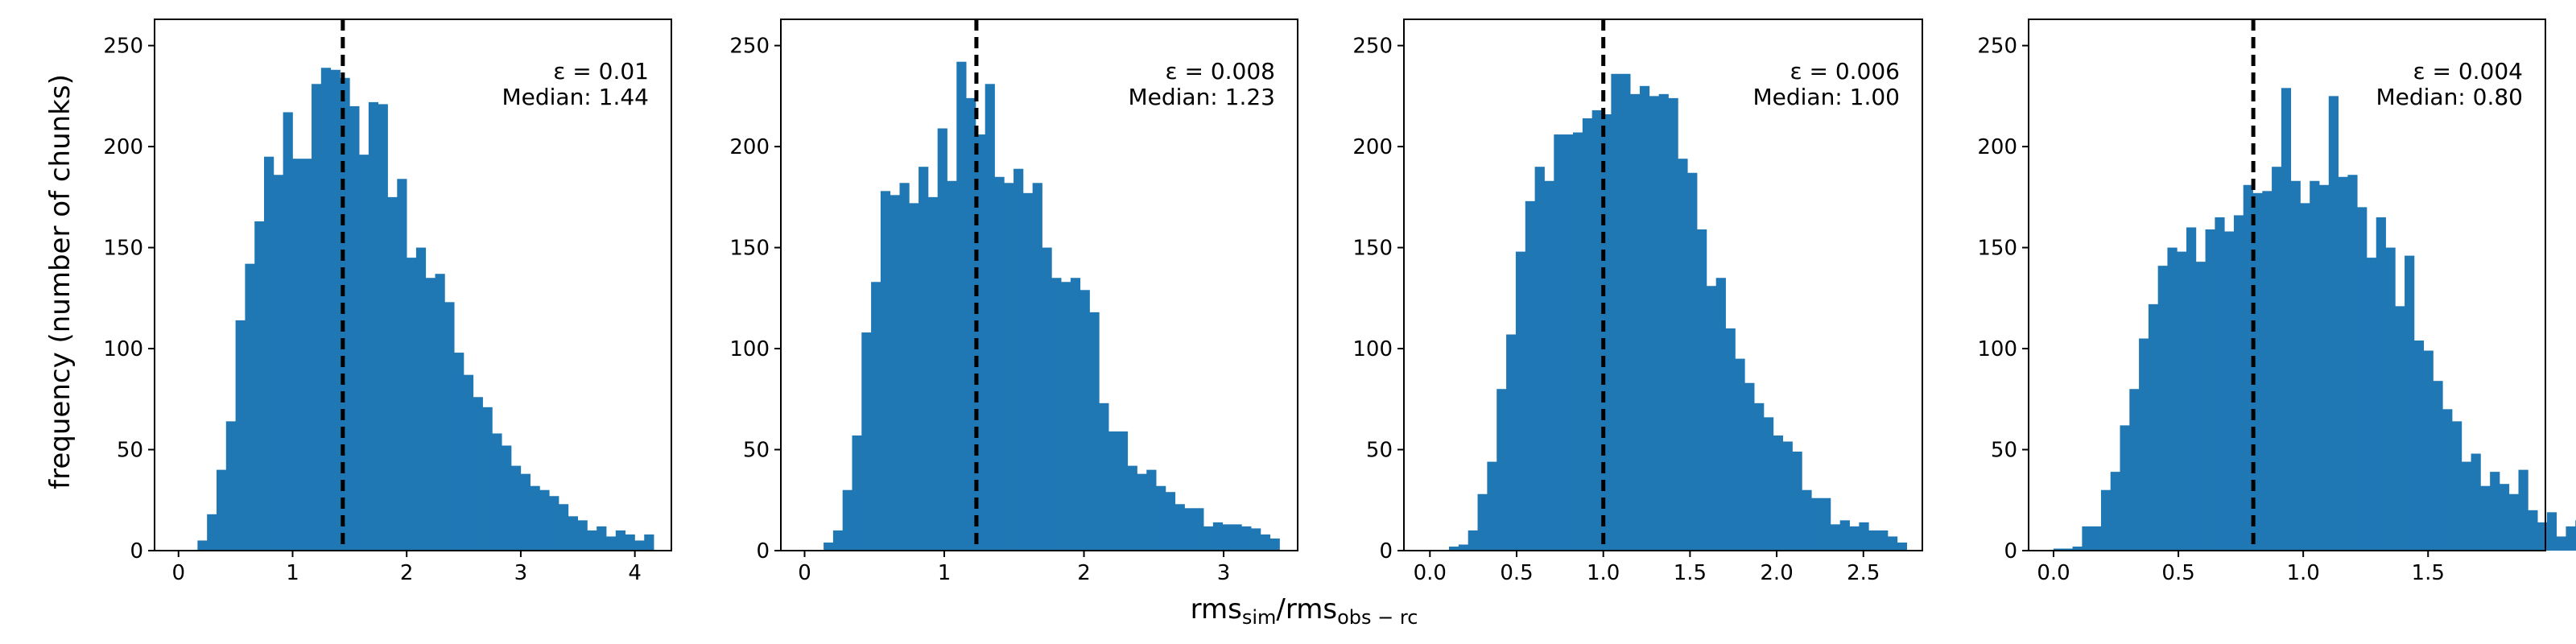  Describe the element at coordinates (1845, 71) in the screenshot. I see `epsilon-annotation: ε = 0.006` at that location.